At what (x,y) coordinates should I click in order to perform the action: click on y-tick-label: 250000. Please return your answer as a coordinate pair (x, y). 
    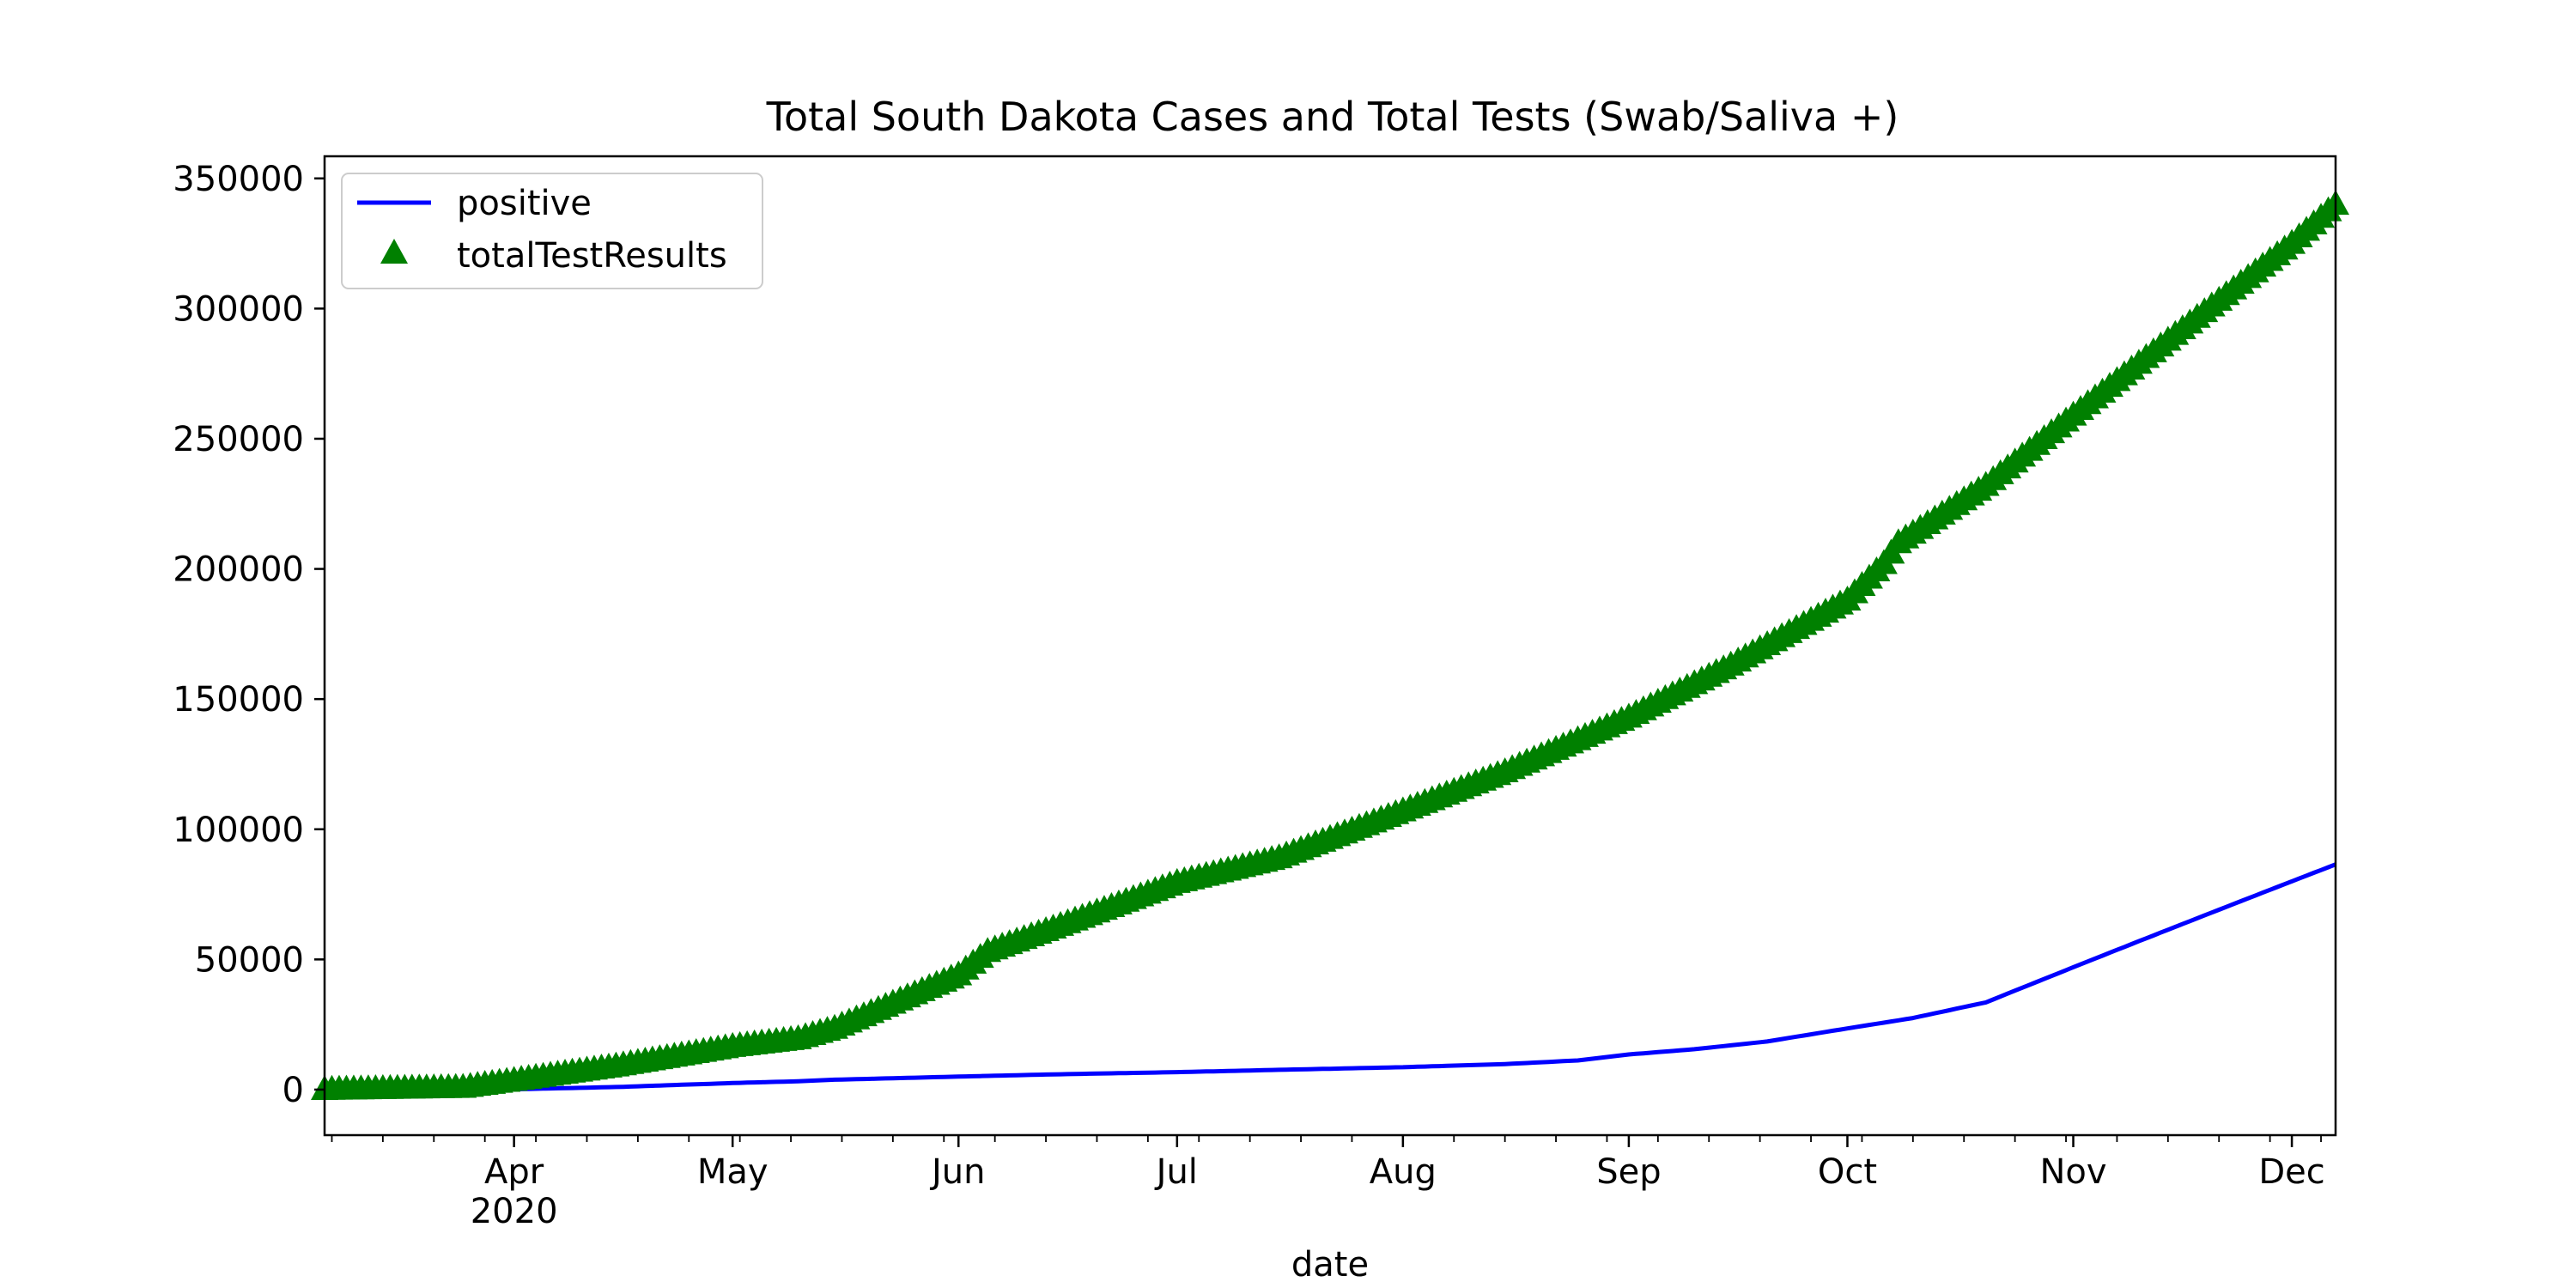
    Looking at the image, I should click on (239, 440).